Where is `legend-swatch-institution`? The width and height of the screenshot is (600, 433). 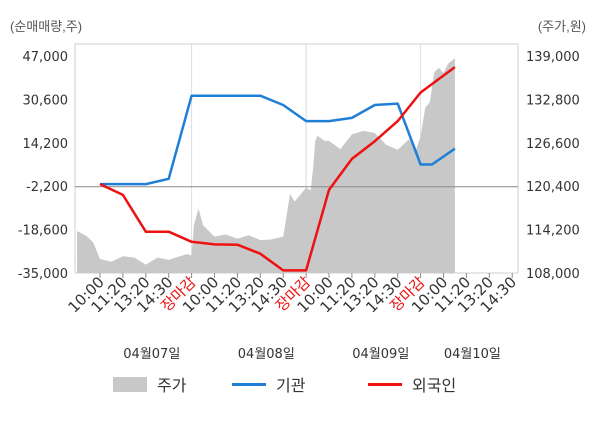 legend-swatch-institution is located at coordinates (249, 384).